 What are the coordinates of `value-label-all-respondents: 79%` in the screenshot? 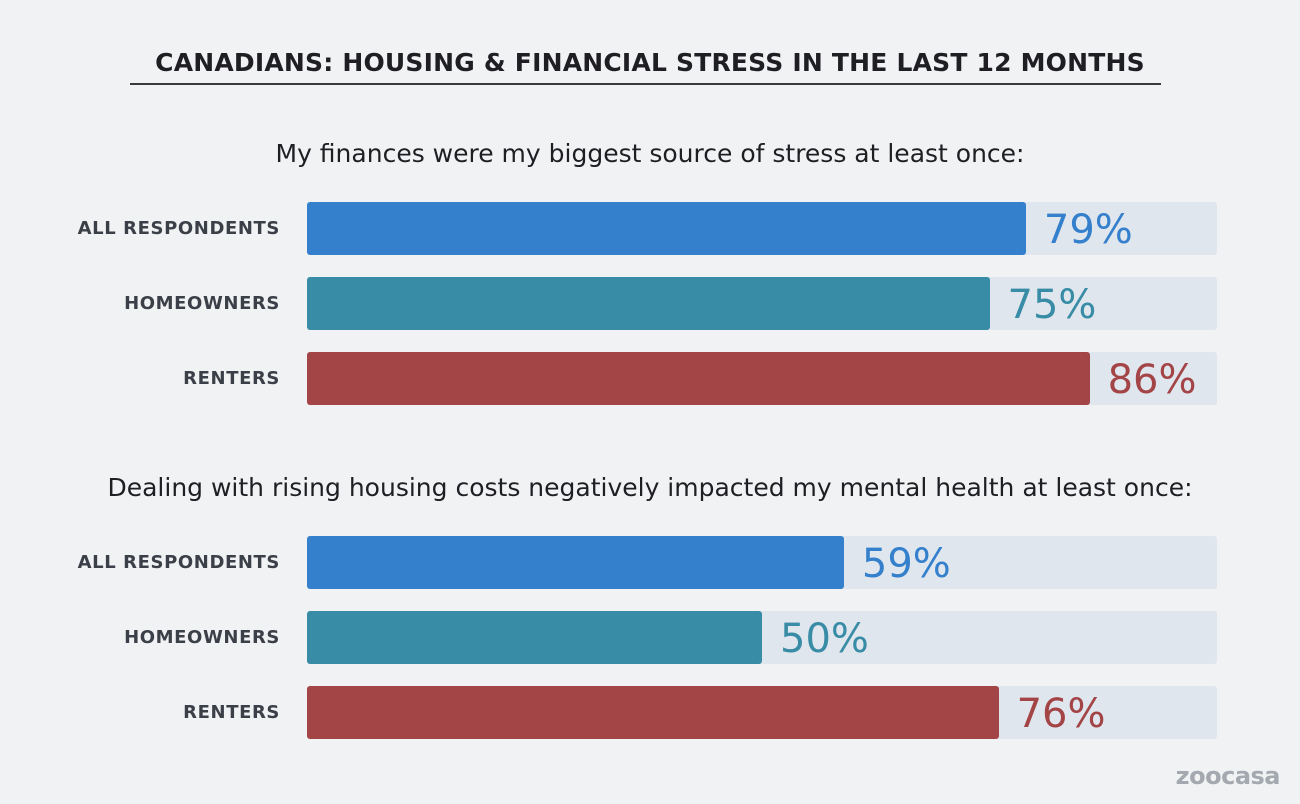 It's located at (1088, 230).